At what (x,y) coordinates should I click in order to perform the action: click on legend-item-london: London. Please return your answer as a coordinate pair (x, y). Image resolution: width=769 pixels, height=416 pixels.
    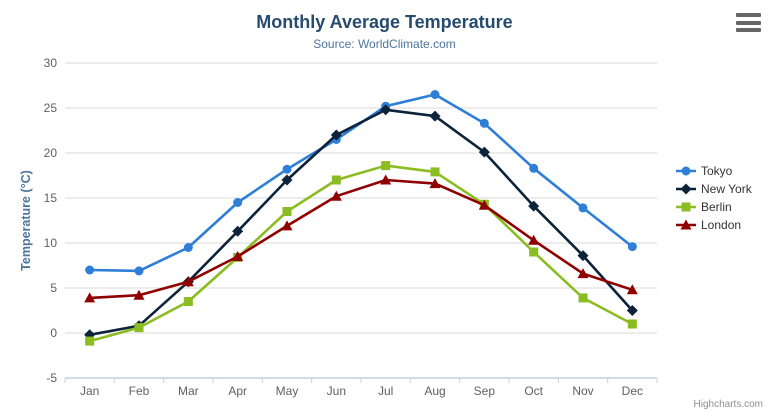
    Looking at the image, I should click on (714, 225).